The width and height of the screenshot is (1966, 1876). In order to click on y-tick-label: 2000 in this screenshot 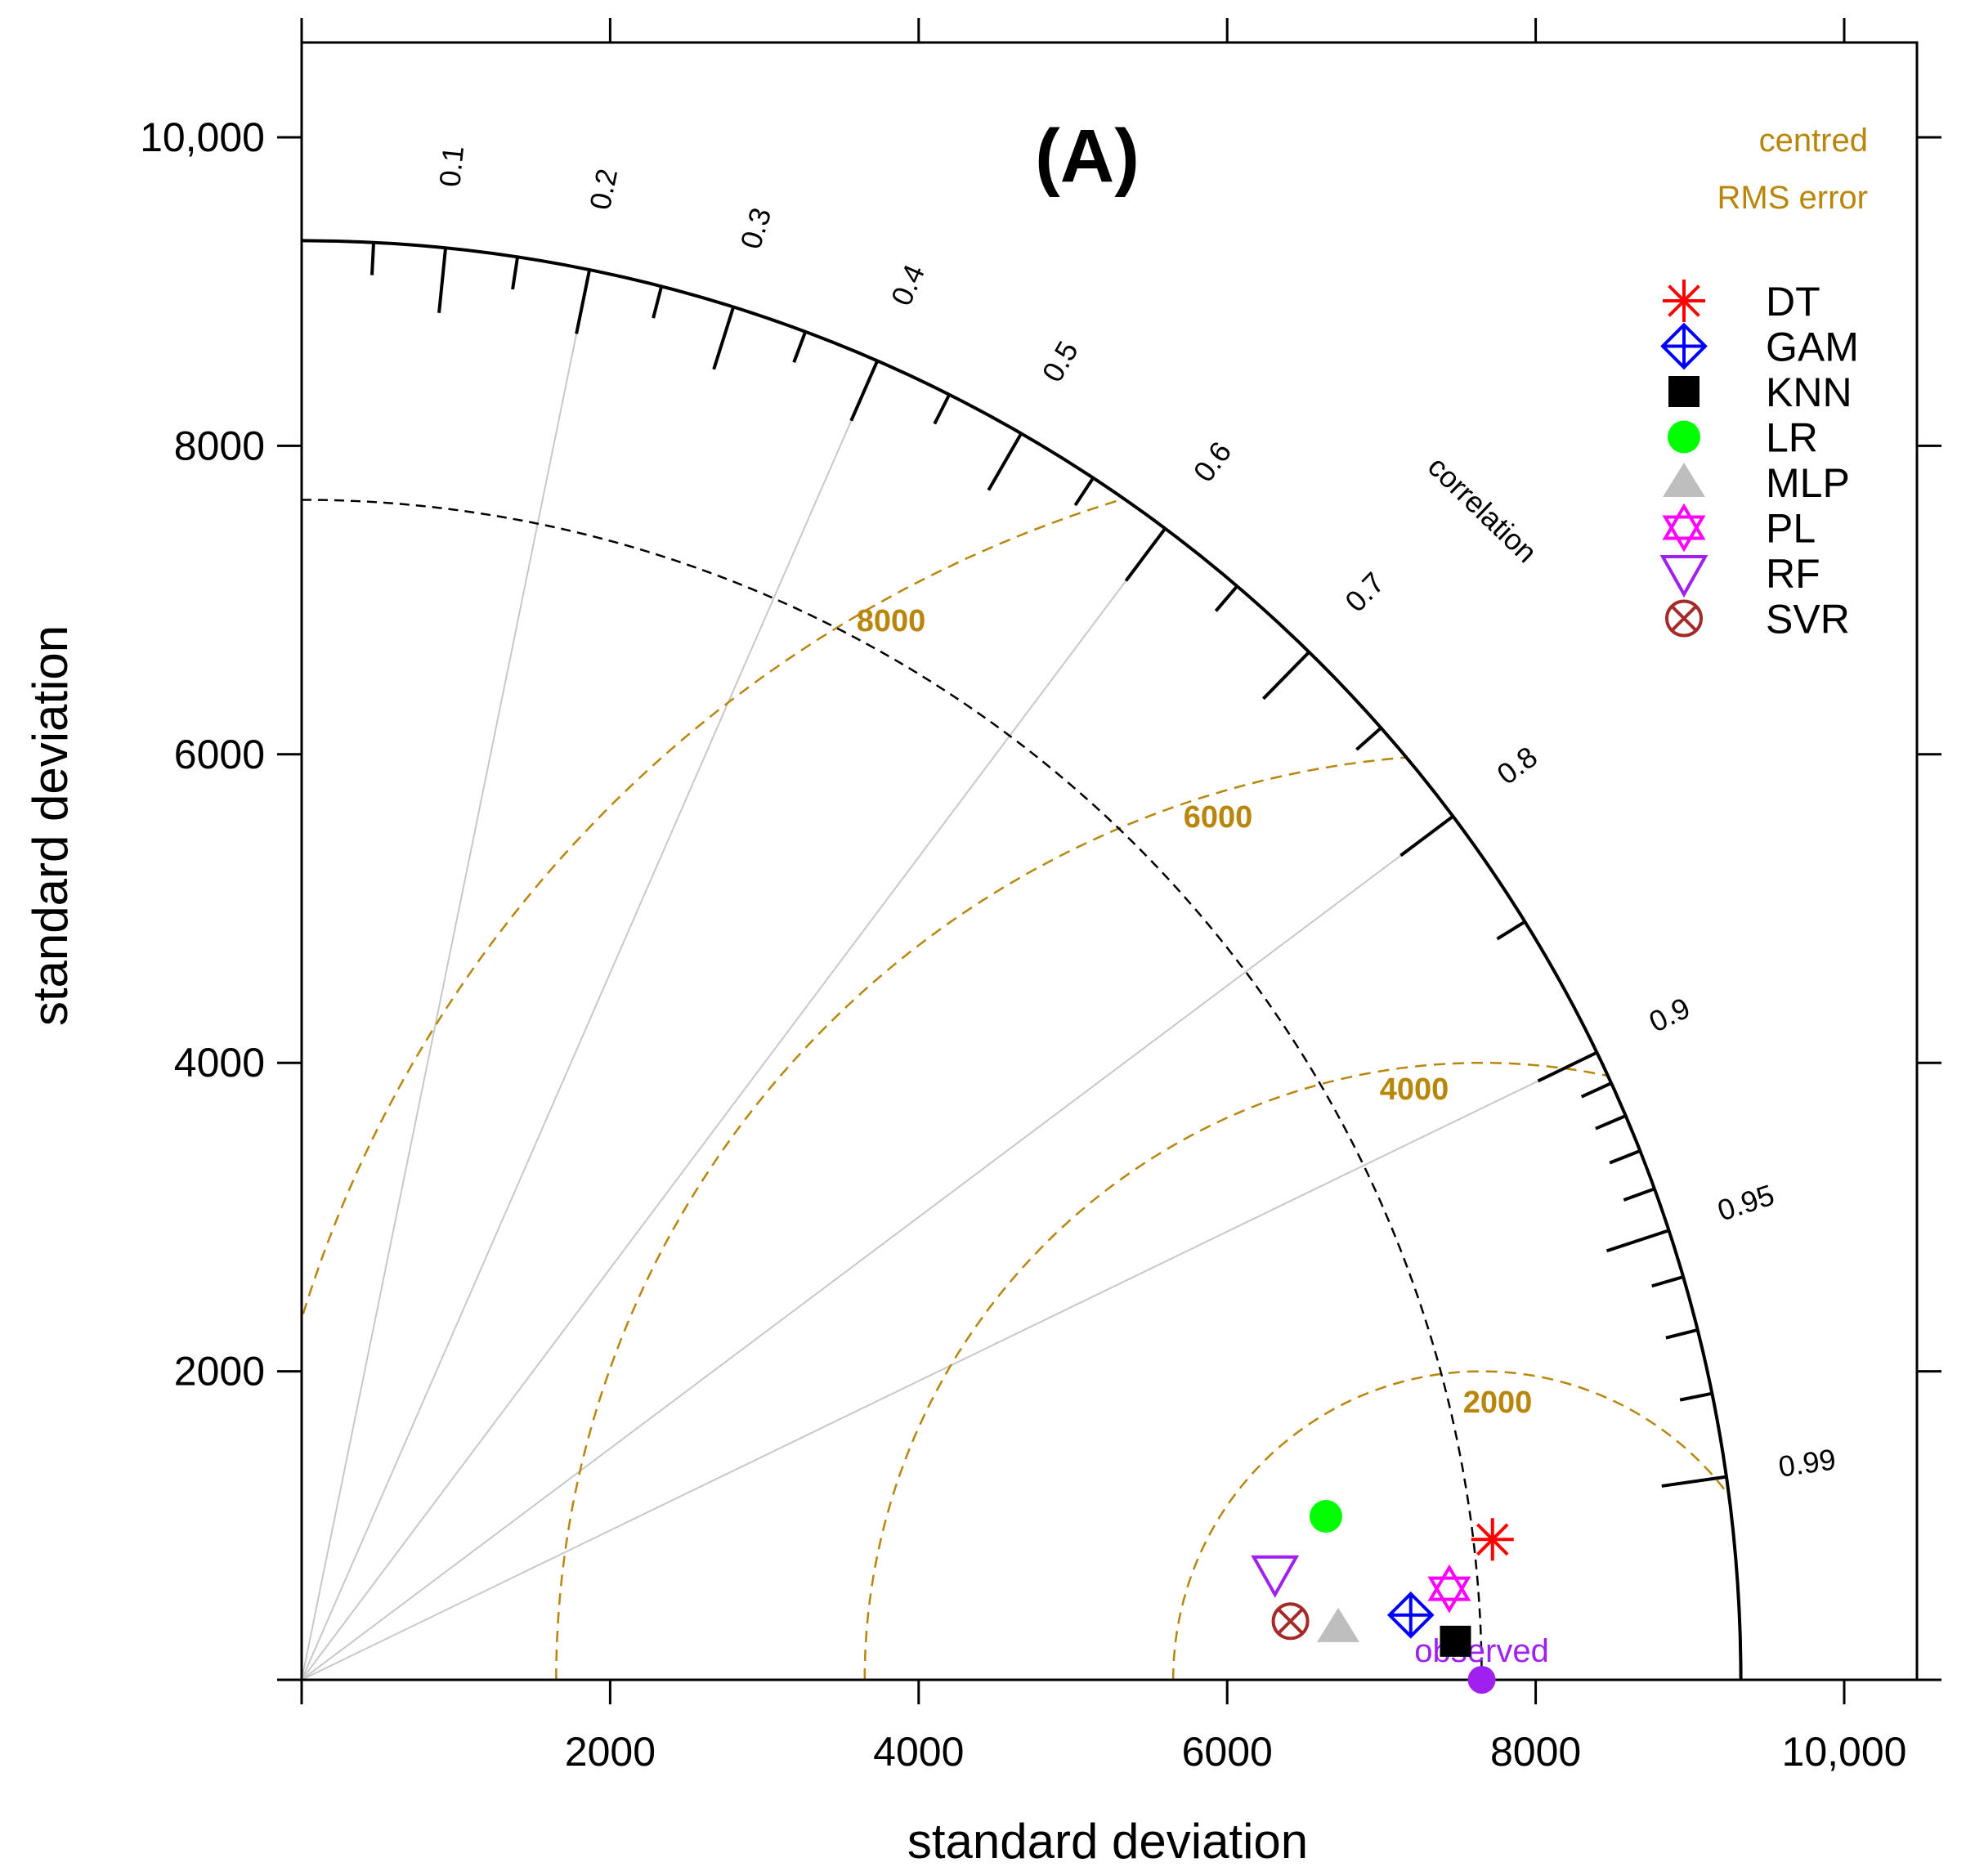, I will do `click(219, 1372)`.